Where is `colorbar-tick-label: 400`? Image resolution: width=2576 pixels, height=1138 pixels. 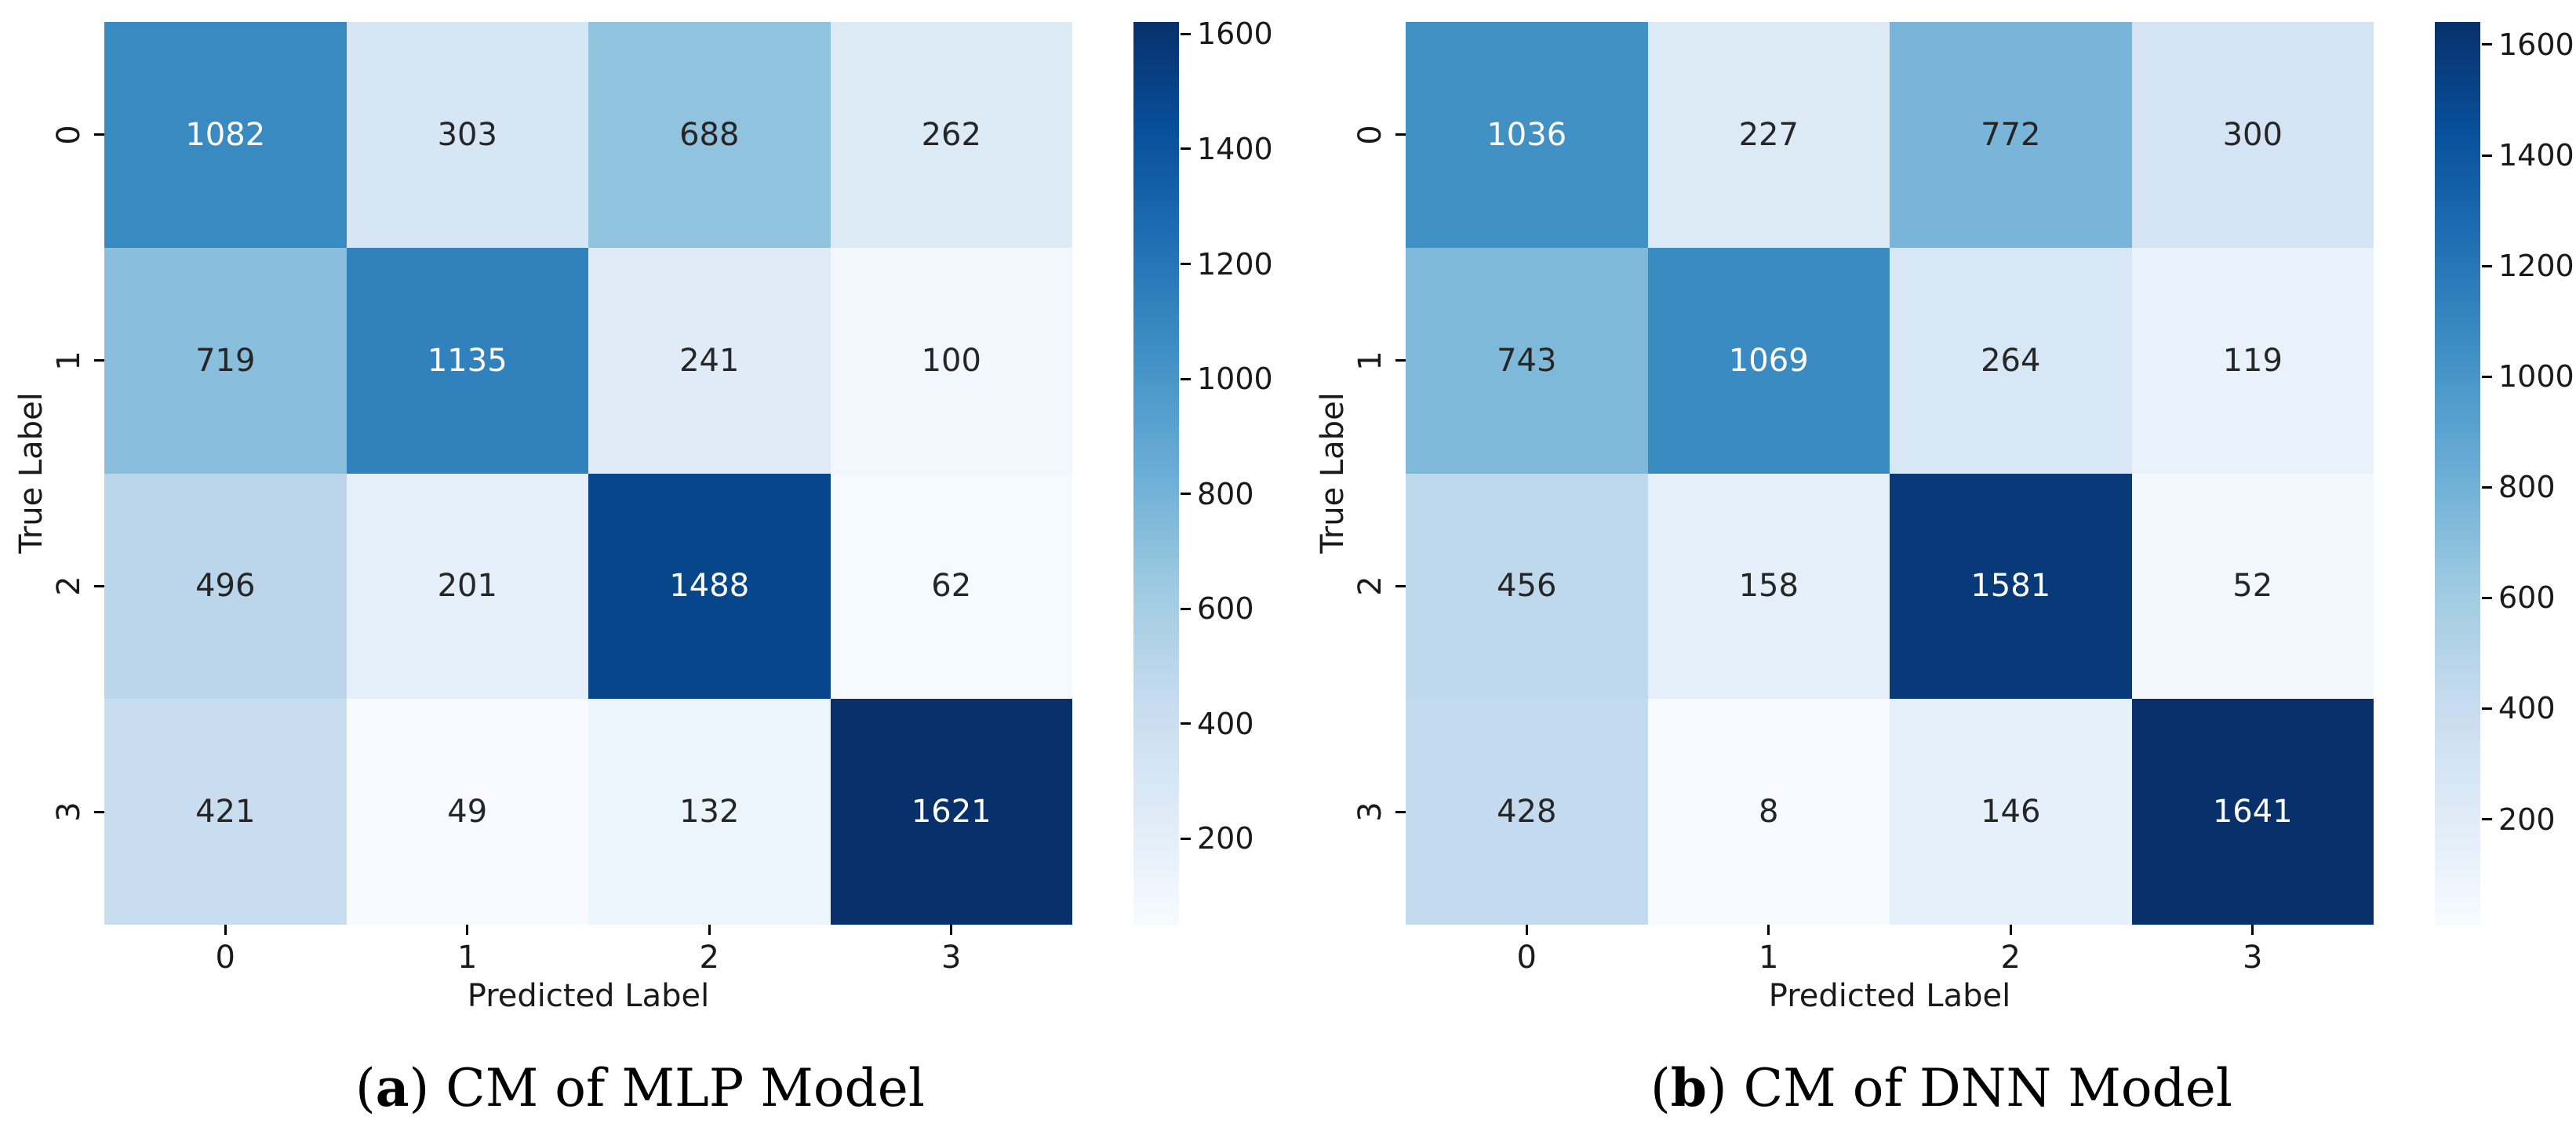 colorbar-tick-label: 400 is located at coordinates (2527, 708).